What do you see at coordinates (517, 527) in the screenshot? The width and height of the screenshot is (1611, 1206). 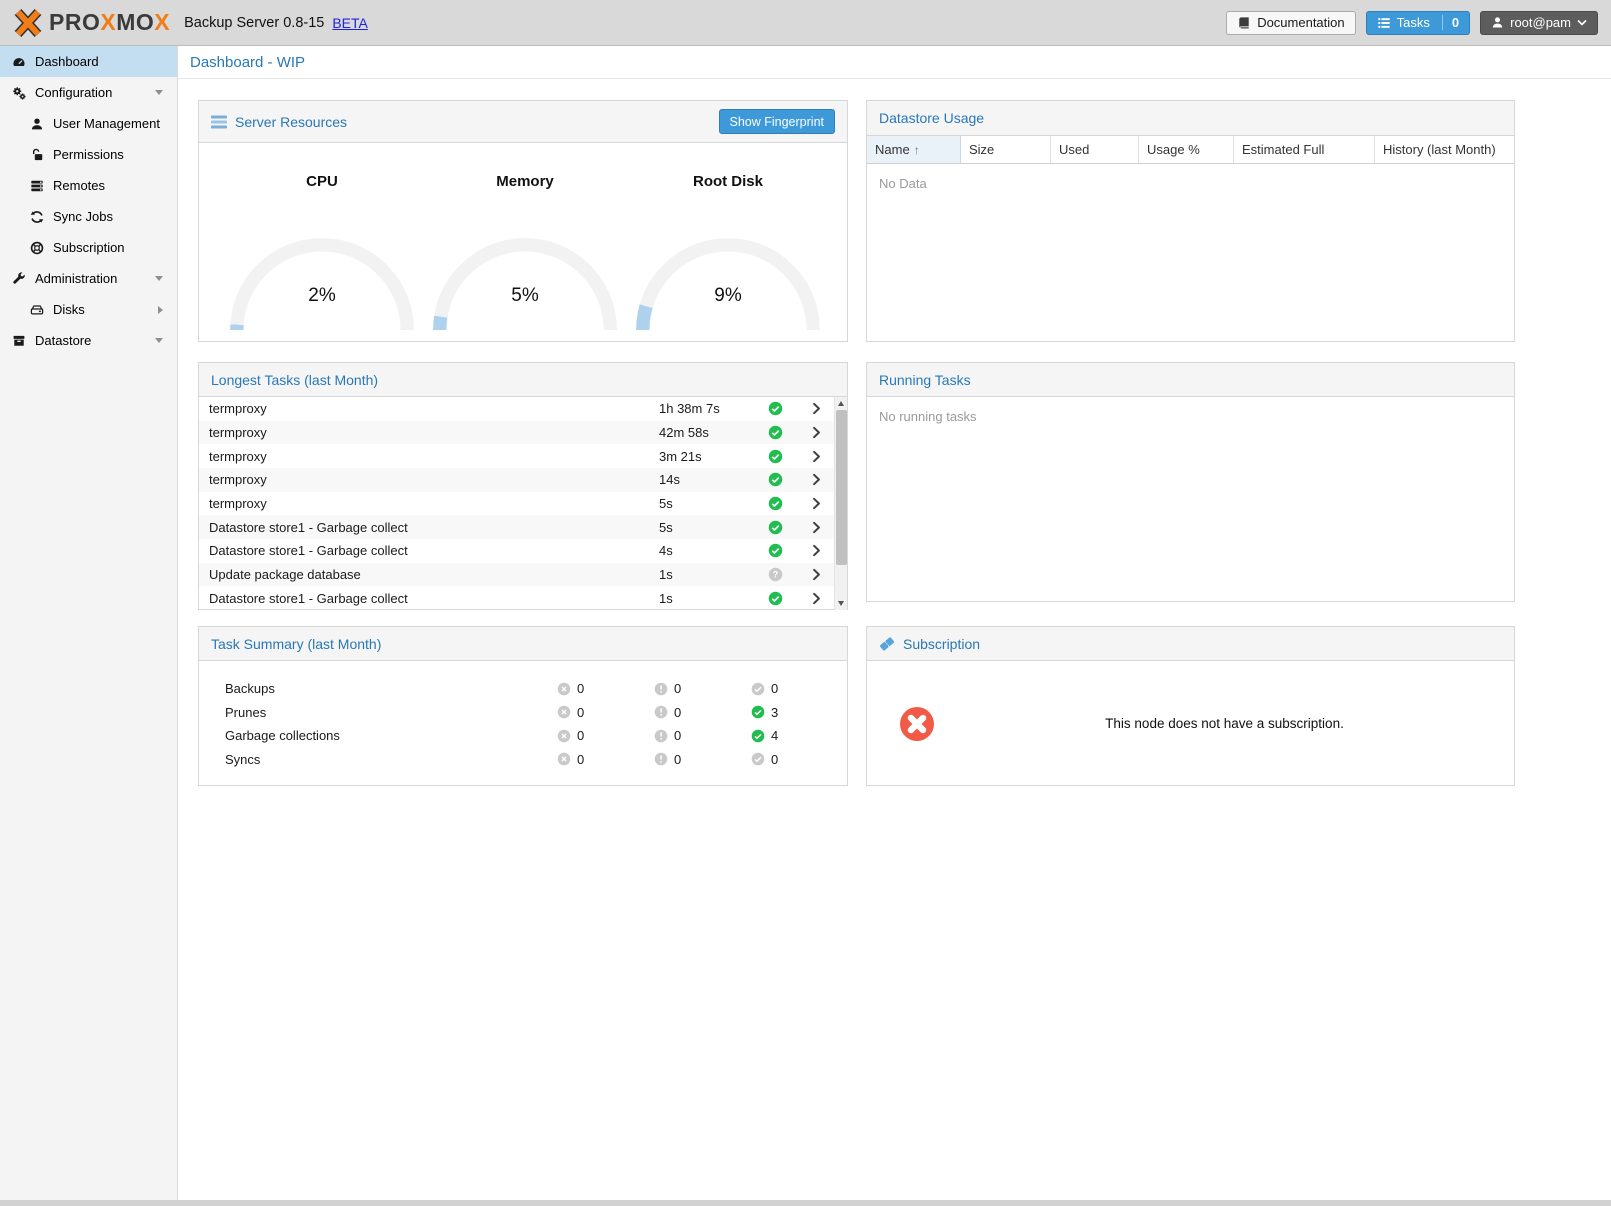 I see `task-row: Datastore store1 - Garbage collect 5s` at bounding box center [517, 527].